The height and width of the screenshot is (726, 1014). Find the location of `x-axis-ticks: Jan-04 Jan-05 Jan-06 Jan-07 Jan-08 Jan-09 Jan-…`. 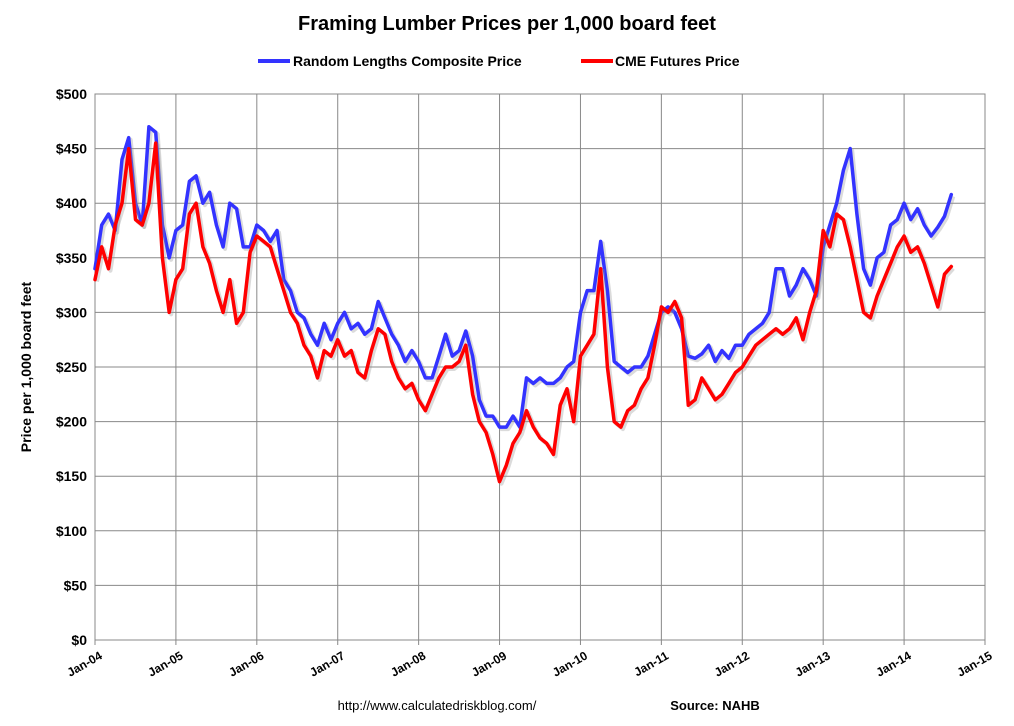

x-axis-ticks: Jan-04 Jan-05 Jan-06 Jan-07 Jan-08 Jan-09 Jan-… is located at coordinates (530, 663).